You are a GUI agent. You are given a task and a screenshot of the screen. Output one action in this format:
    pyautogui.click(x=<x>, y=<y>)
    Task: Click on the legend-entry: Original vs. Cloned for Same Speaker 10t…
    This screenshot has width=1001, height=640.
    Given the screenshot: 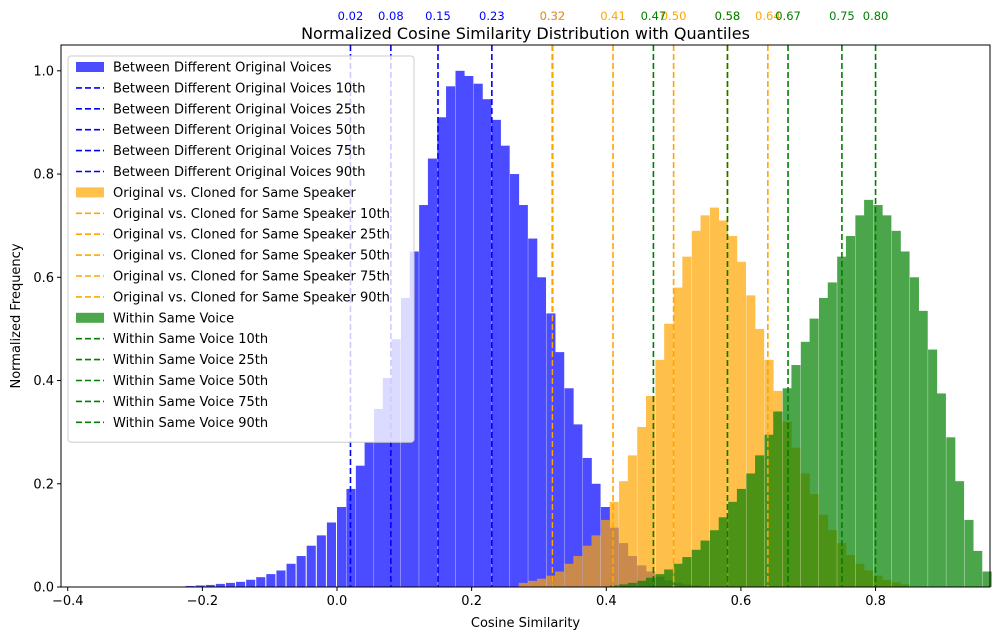 What is the action you would take?
    pyautogui.click(x=233, y=214)
    